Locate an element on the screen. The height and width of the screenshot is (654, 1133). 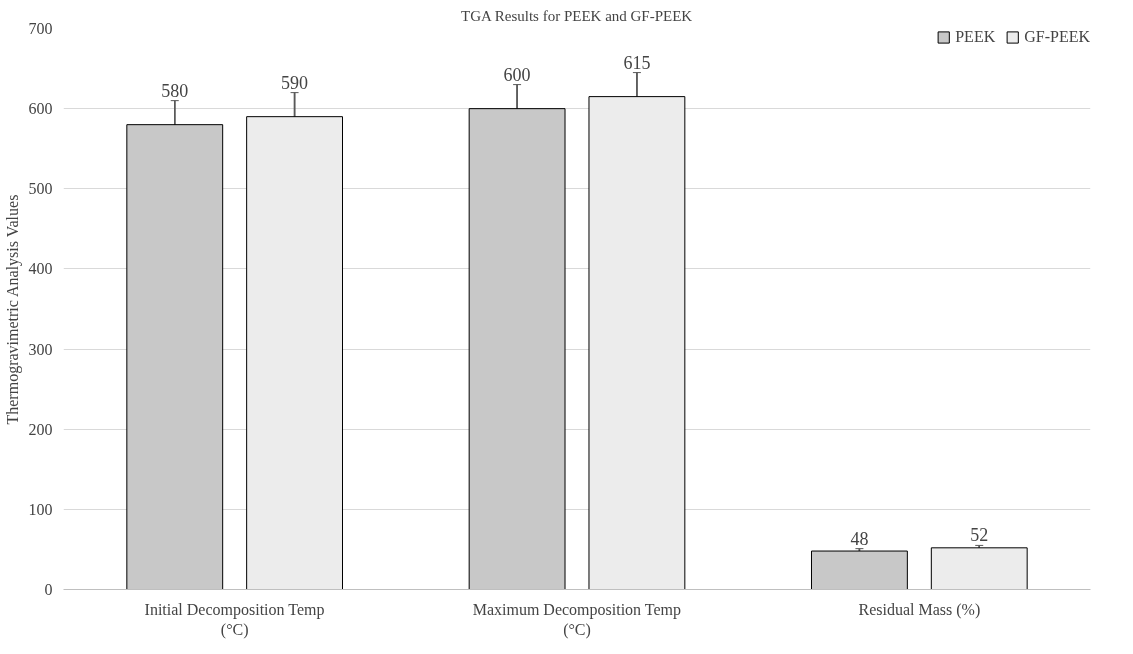
data-label: 600 is located at coordinates (517, 74).